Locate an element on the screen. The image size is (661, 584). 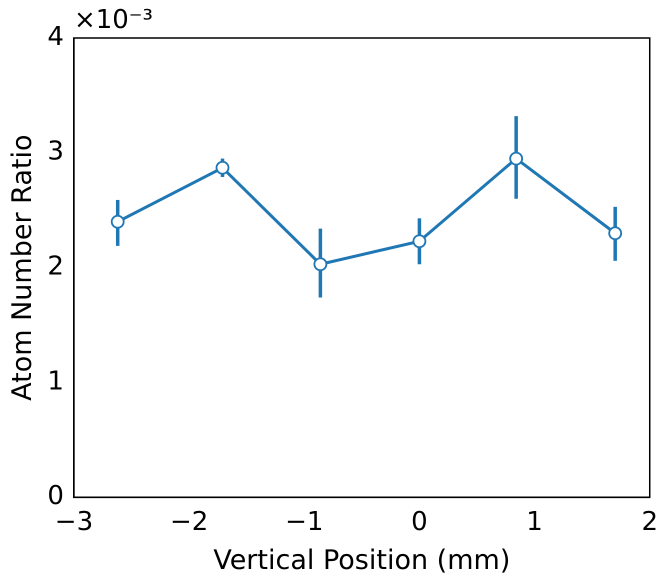
text: ×10⁻³ is located at coordinates (113, 19).